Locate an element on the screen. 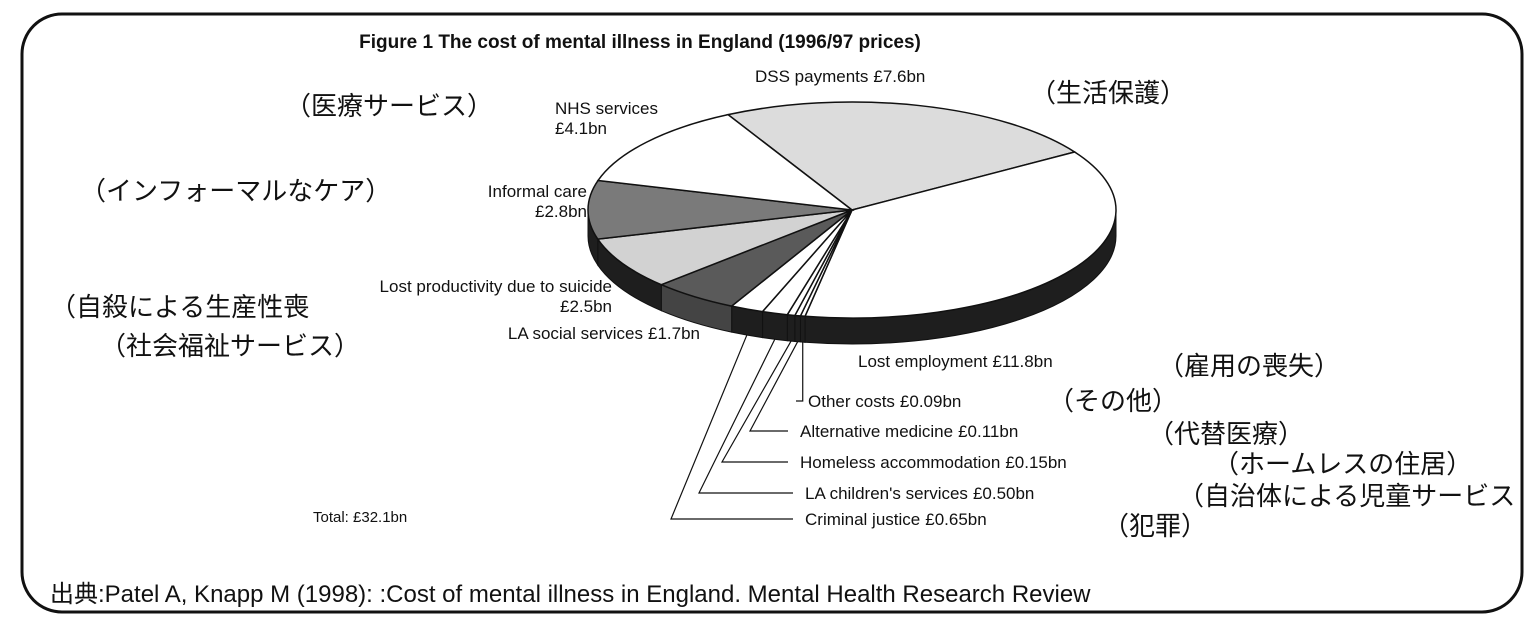 The width and height of the screenshot is (1529, 619). slice-category: Informal care is located at coordinates (537, 191).